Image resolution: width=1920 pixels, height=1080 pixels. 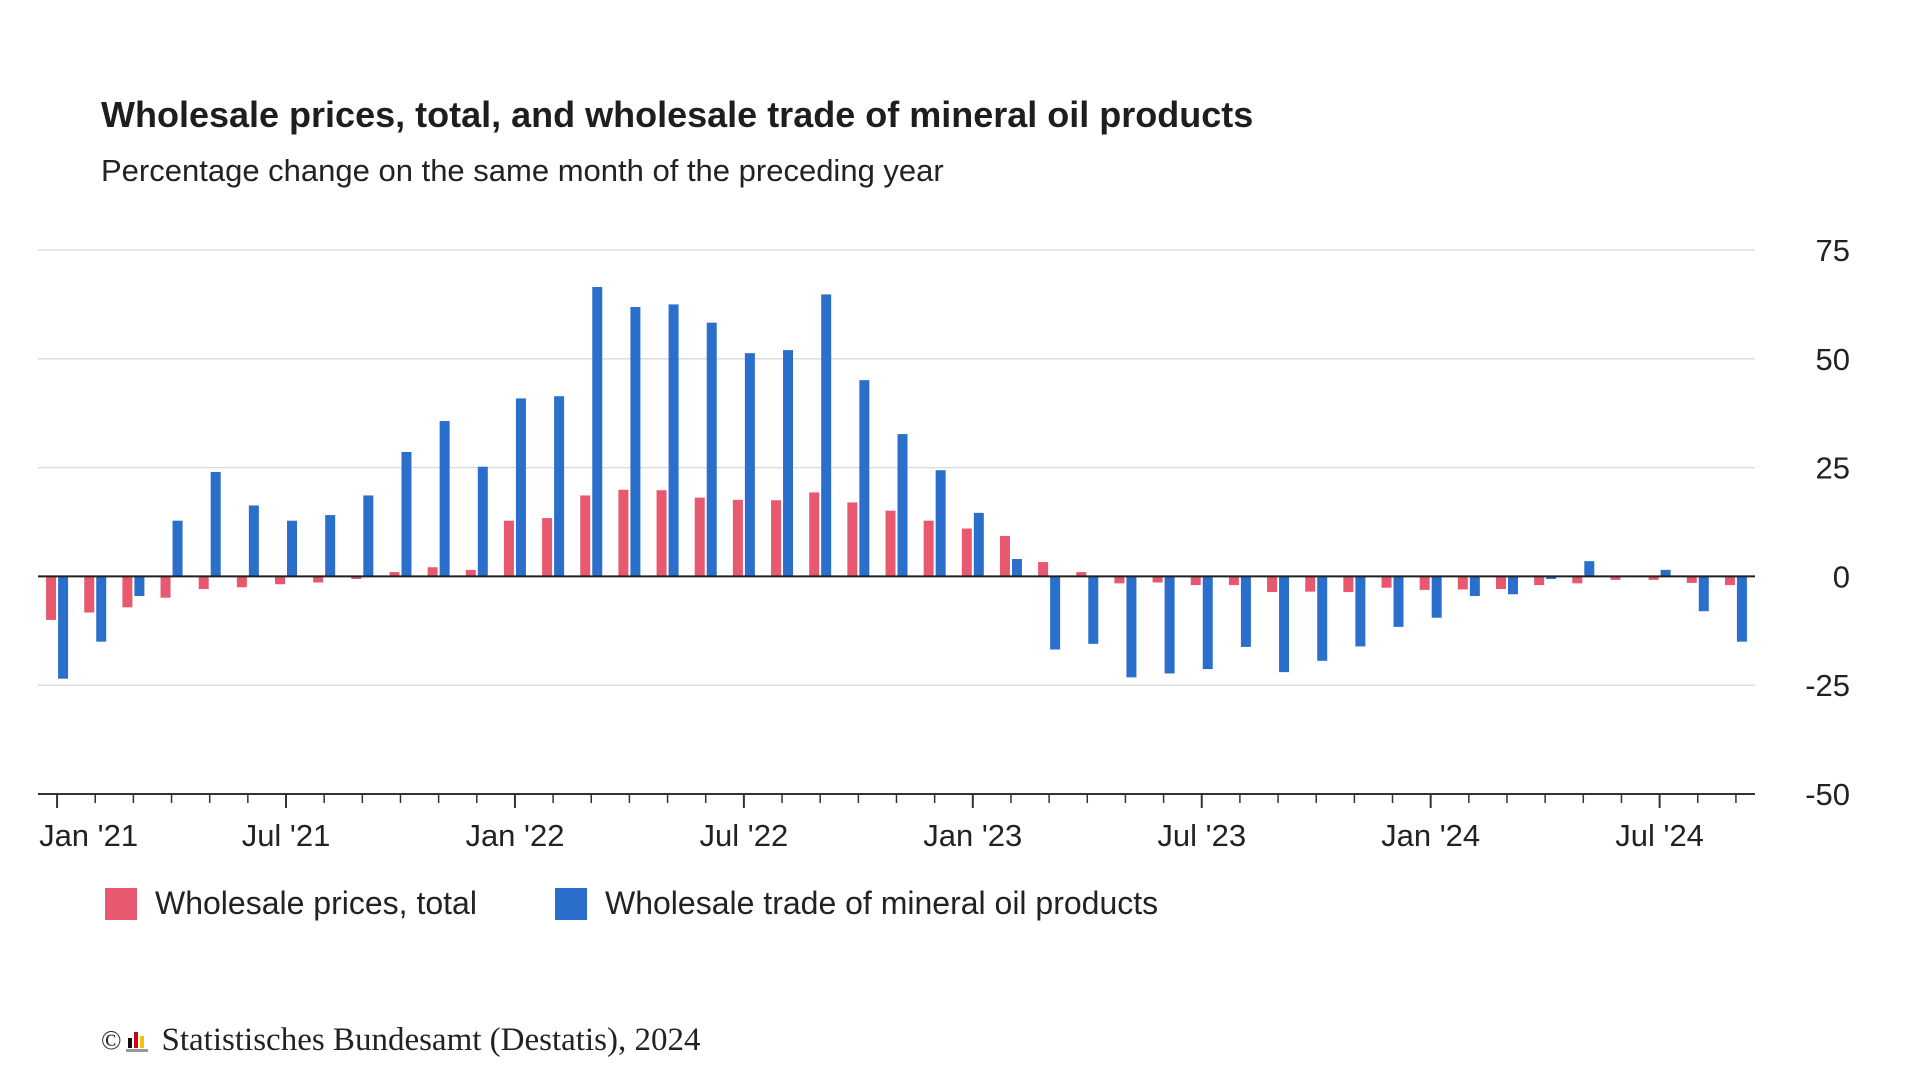 What do you see at coordinates (1659, 835) in the screenshot?
I see `x-tick-label: Jul '24` at bounding box center [1659, 835].